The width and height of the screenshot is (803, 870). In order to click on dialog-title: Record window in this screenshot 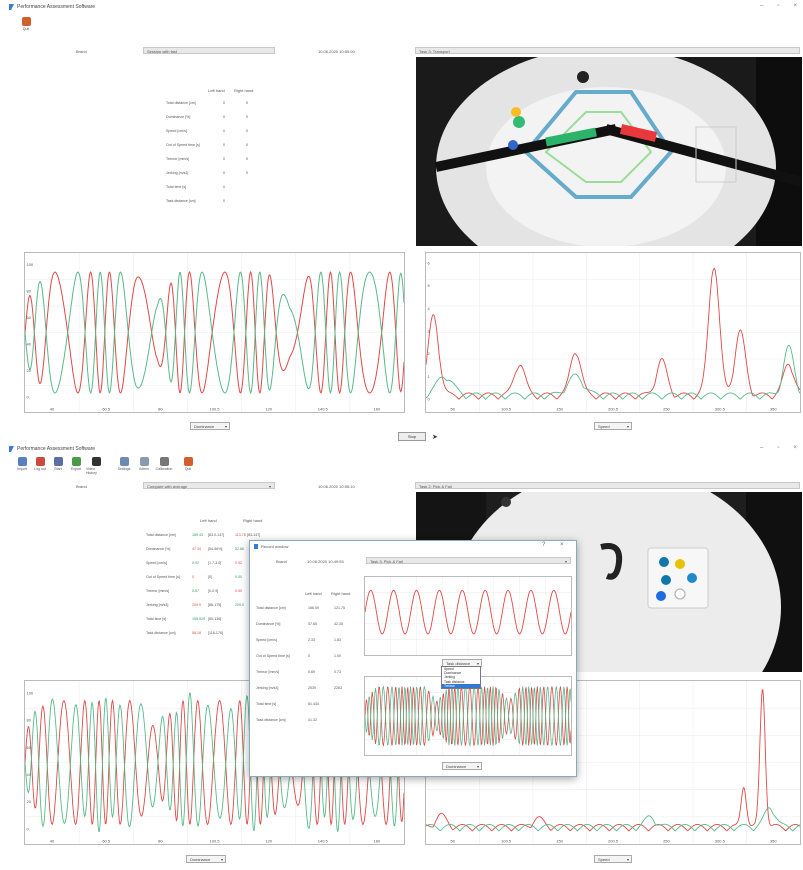, I will do `click(275, 546)`.